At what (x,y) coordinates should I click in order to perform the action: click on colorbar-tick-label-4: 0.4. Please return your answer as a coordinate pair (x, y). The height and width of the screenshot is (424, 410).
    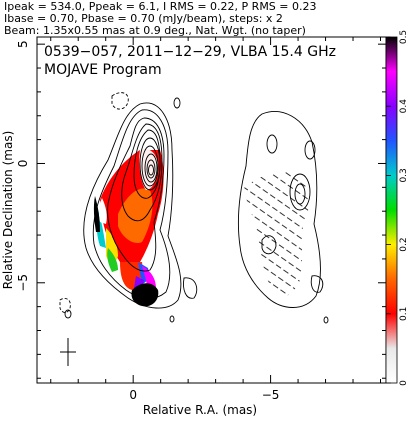
    Looking at the image, I should click on (404, 106).